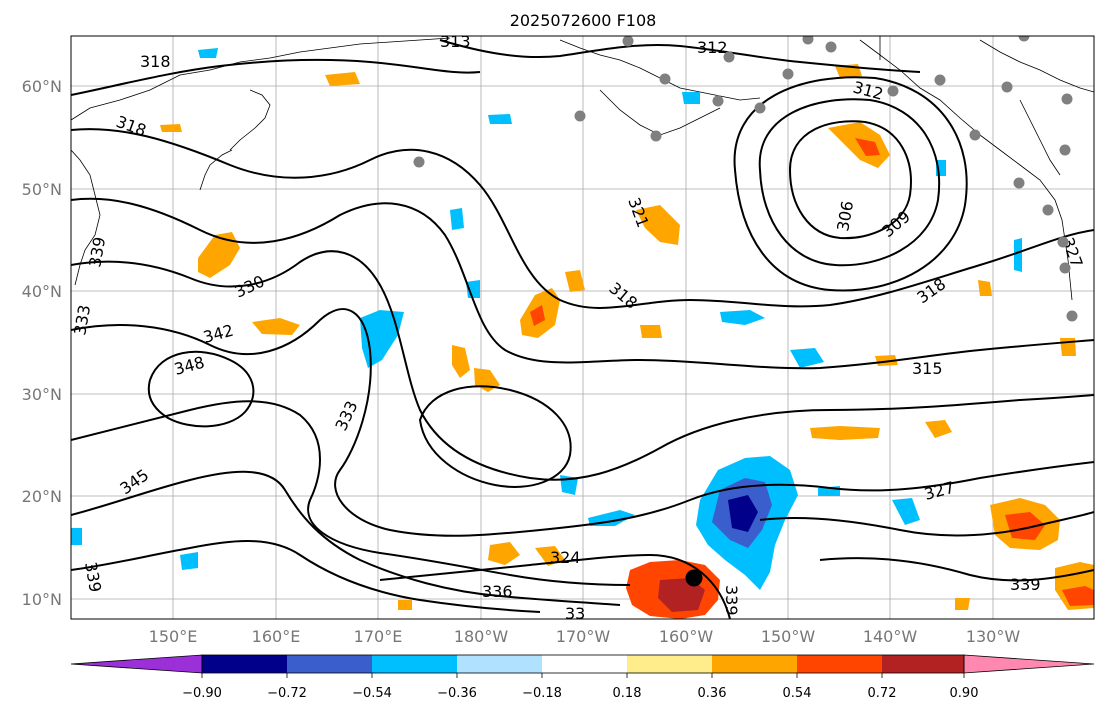 The width and height of the screenshot is (1105, 712). I want to click on lon-label: 170°E, so click(378, 636).